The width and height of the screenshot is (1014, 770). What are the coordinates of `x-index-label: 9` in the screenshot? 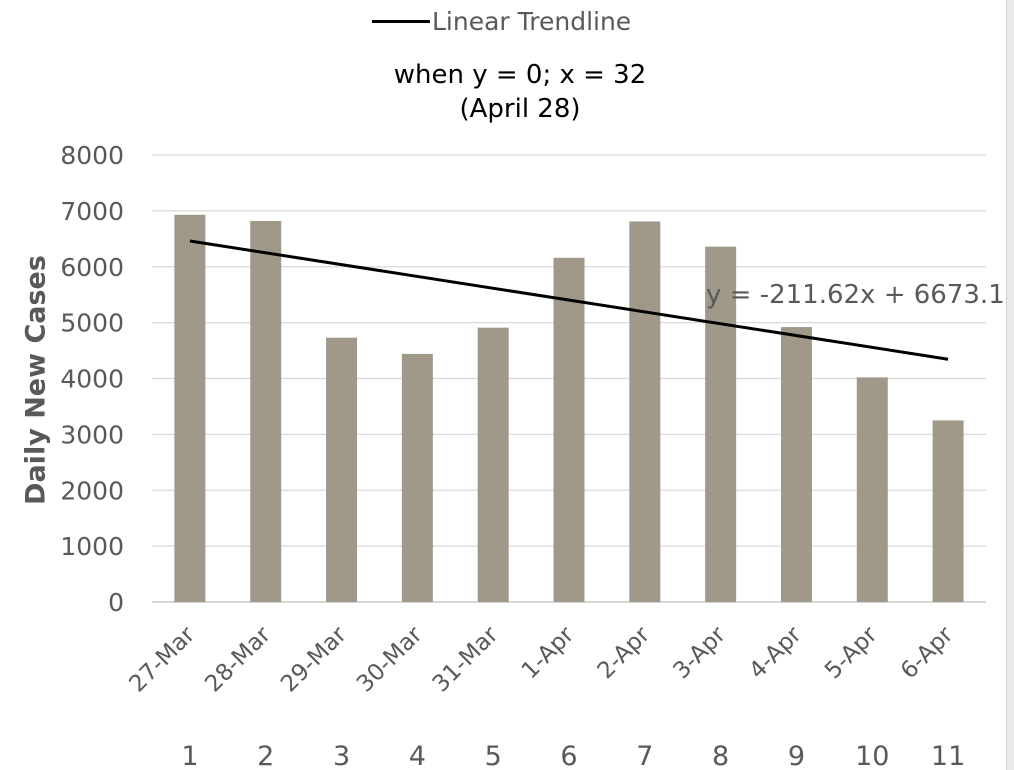 It's located at (796, 755).